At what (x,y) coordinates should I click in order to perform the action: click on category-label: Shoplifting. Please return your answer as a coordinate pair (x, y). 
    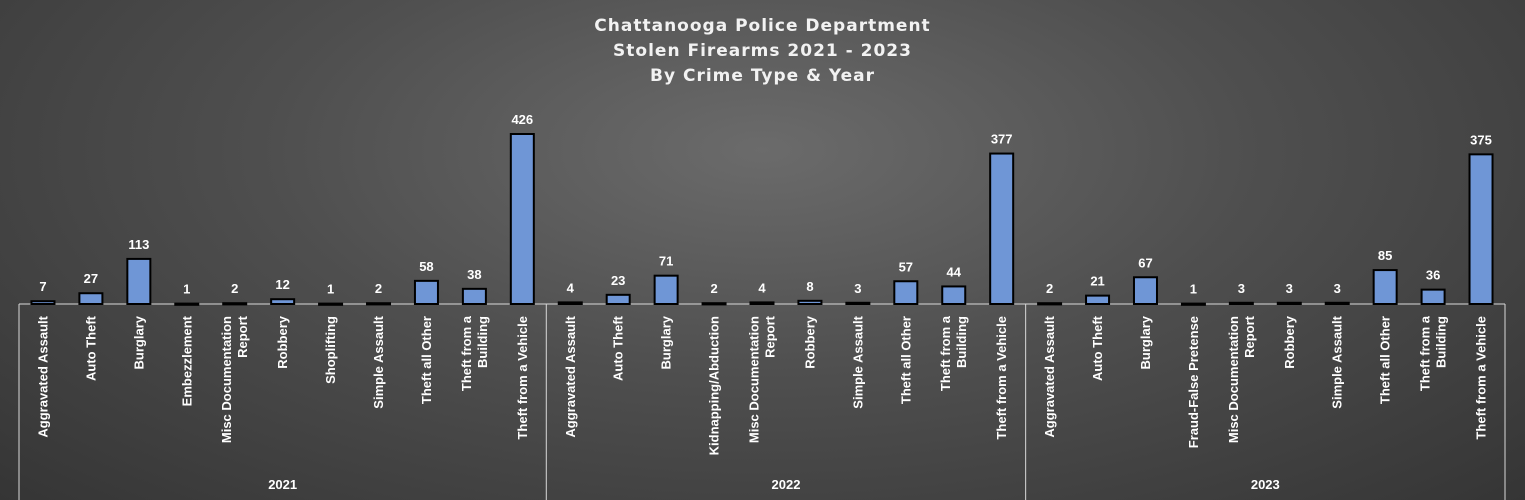
    Looking at the image, I should click on (330, 350).